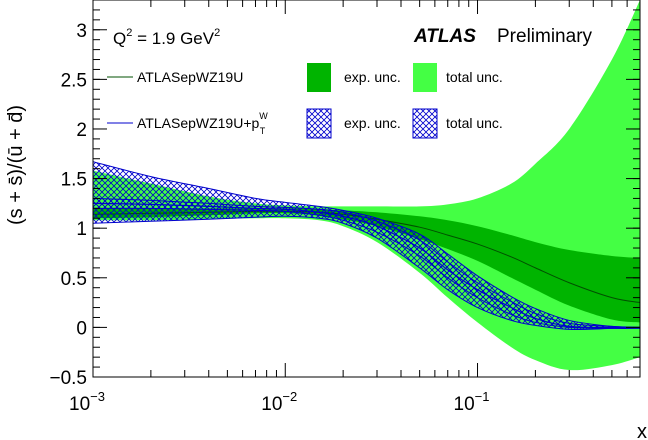 Image resolution: width=648 pixels, height=440 pixels. Describe the element at coordinates (202, 123) in the screenshot. I see `legend-s2-label: ATLASepWZ19U+pW T` at that location.